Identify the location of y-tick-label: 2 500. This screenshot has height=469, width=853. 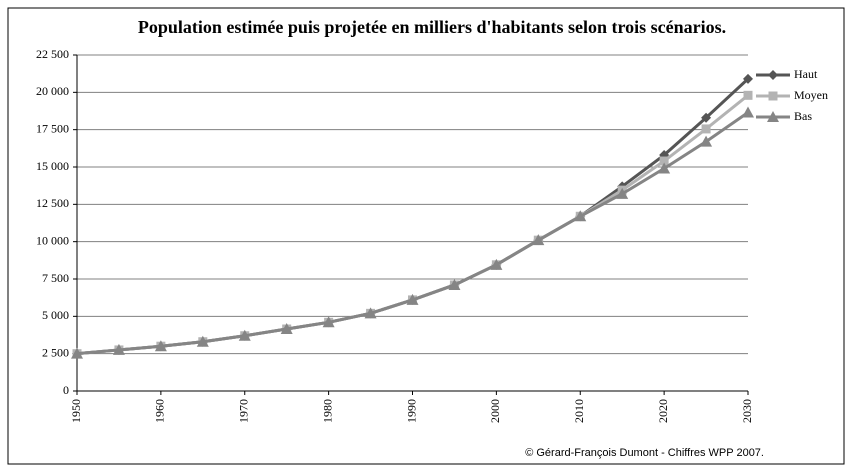
(55, 352).